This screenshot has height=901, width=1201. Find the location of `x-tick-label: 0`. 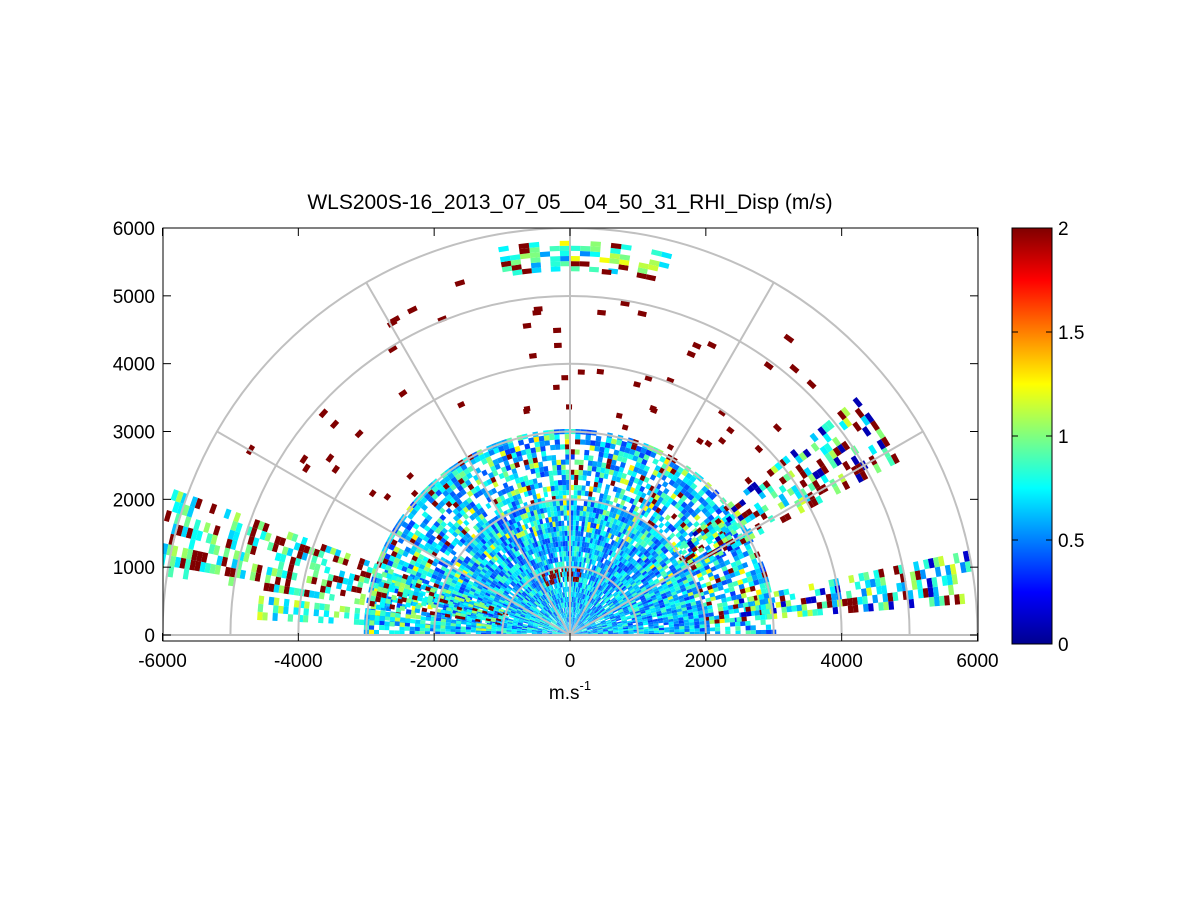

x-tick-label: 0 is located at coordinates (570, 661).